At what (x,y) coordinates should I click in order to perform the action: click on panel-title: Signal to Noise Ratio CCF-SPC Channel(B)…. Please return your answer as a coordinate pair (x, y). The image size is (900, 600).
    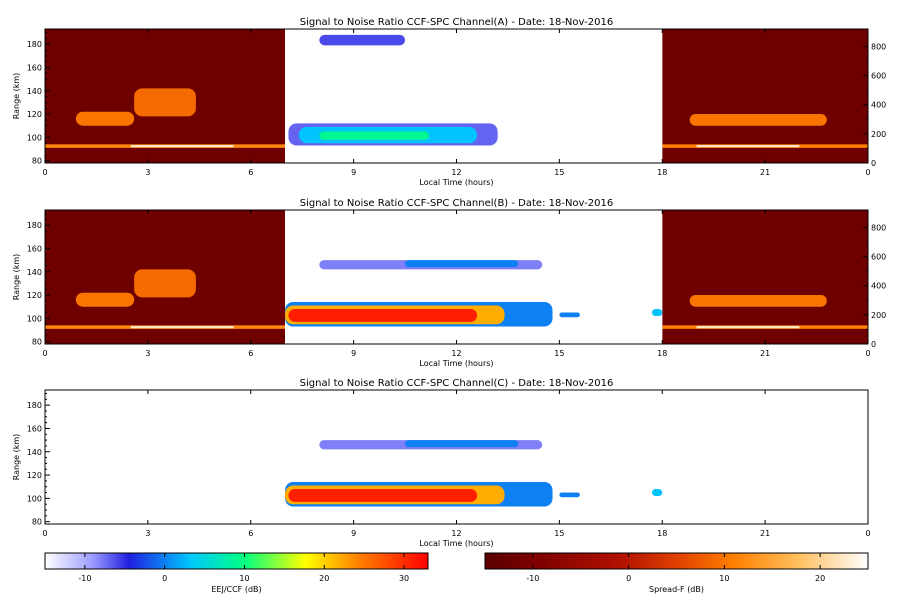
    Looking at the image, I should click on (457, 203).